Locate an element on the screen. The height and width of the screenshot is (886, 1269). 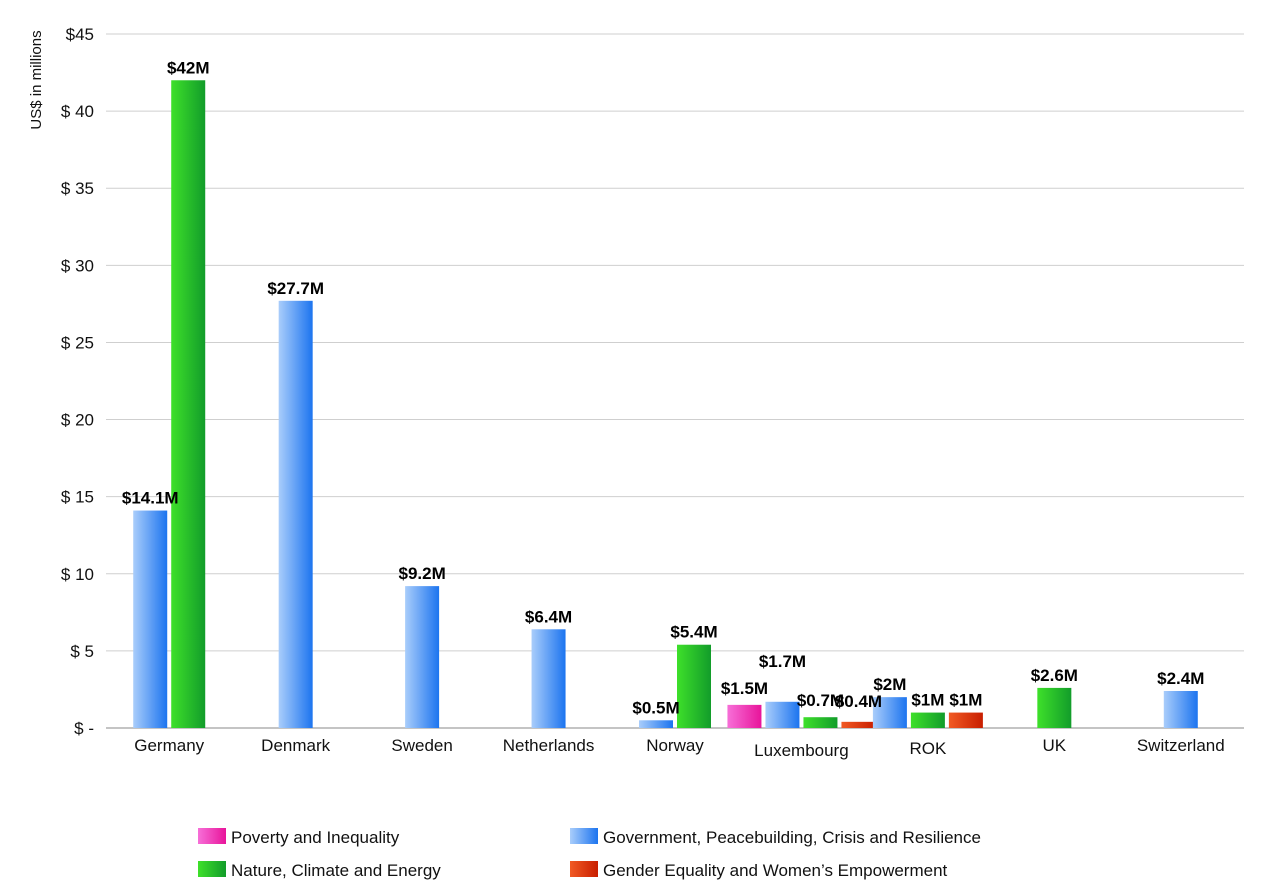
data-label: $0.5M is located at coordinates (655, 707).